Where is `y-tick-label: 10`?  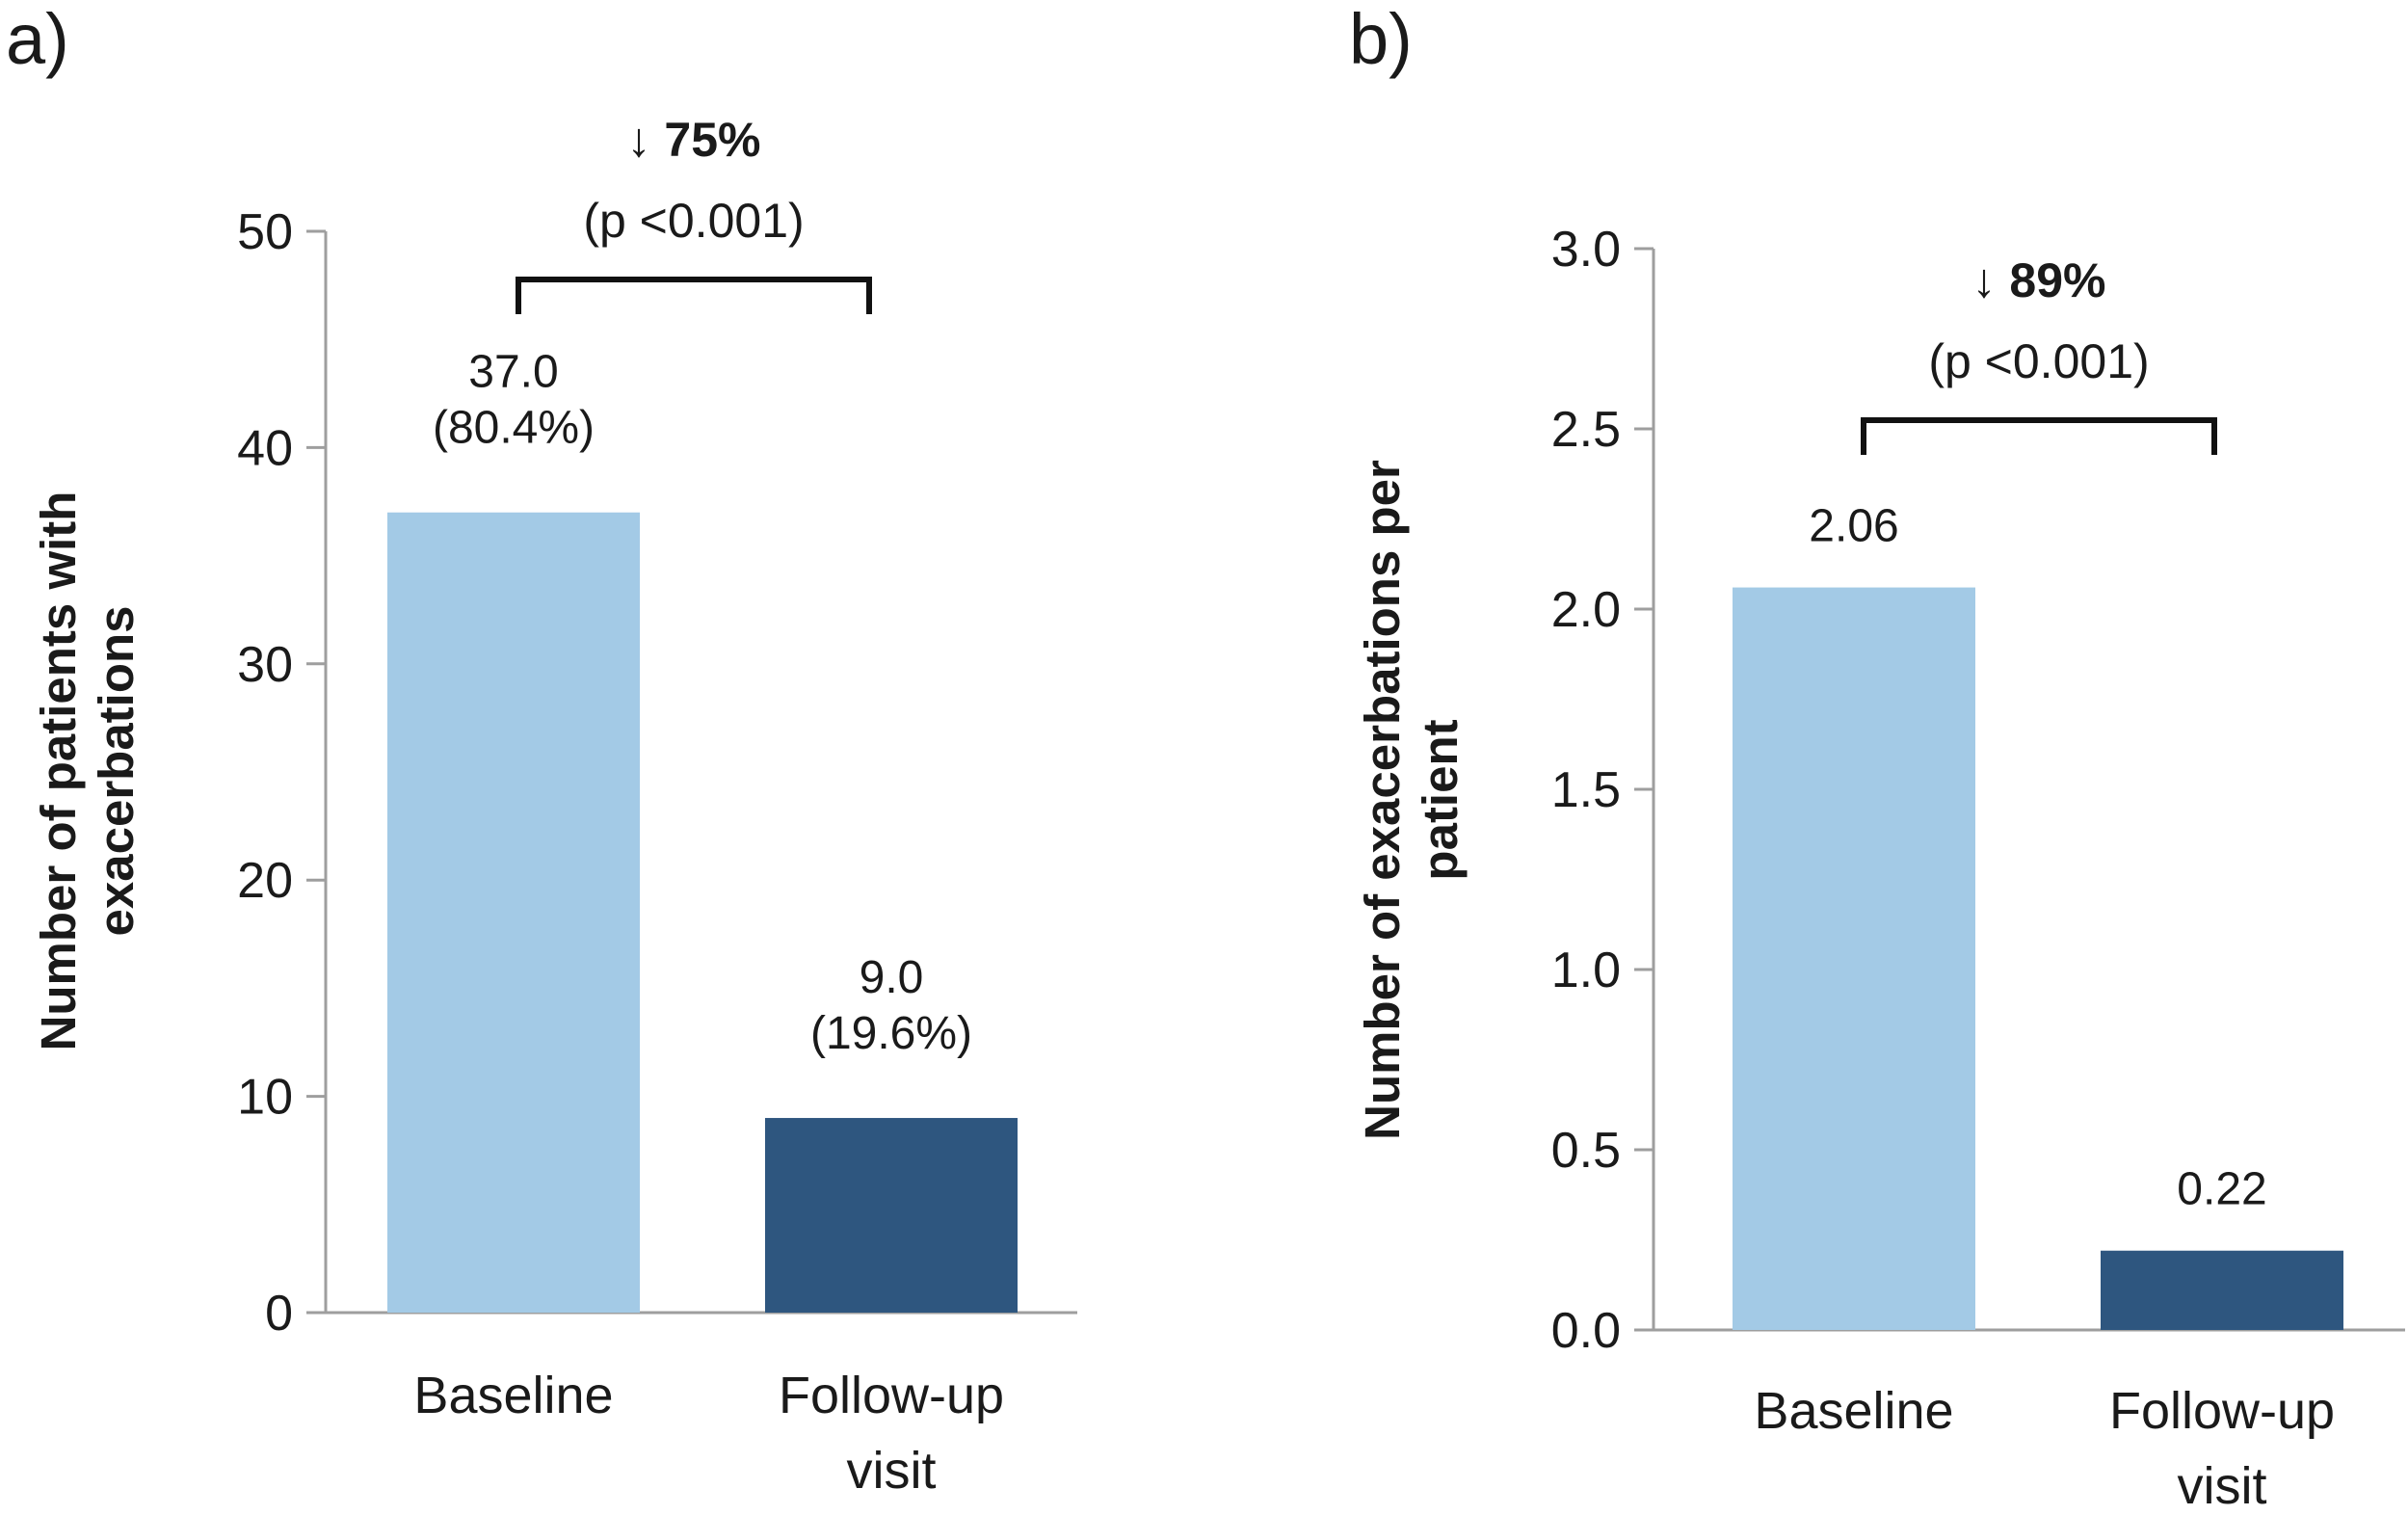 y-tick-label: 10 is located at coordinates (265, 1098).